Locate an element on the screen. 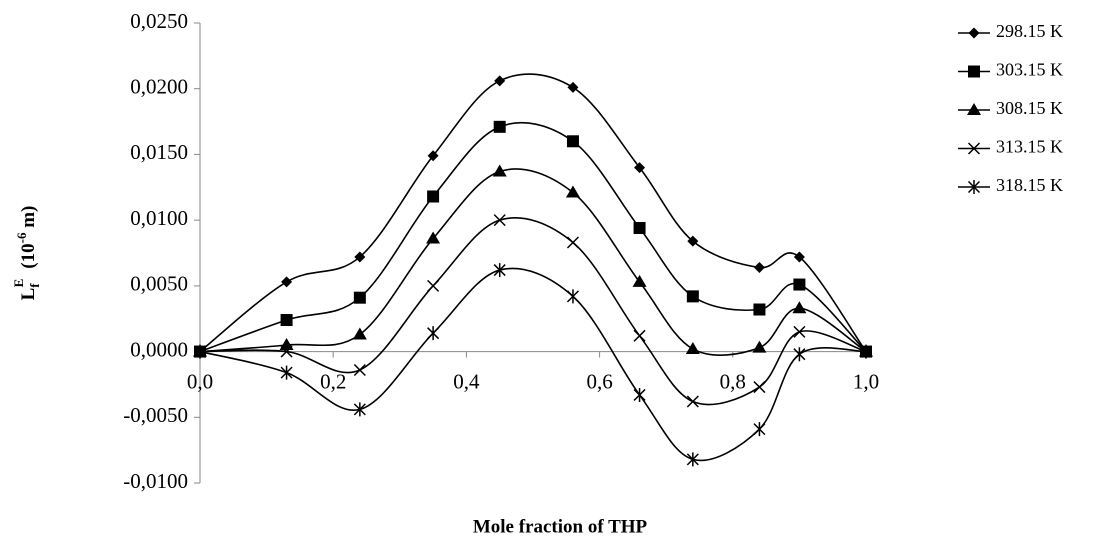  y-title-unit-close: m) is located at coordinates (28, 219).